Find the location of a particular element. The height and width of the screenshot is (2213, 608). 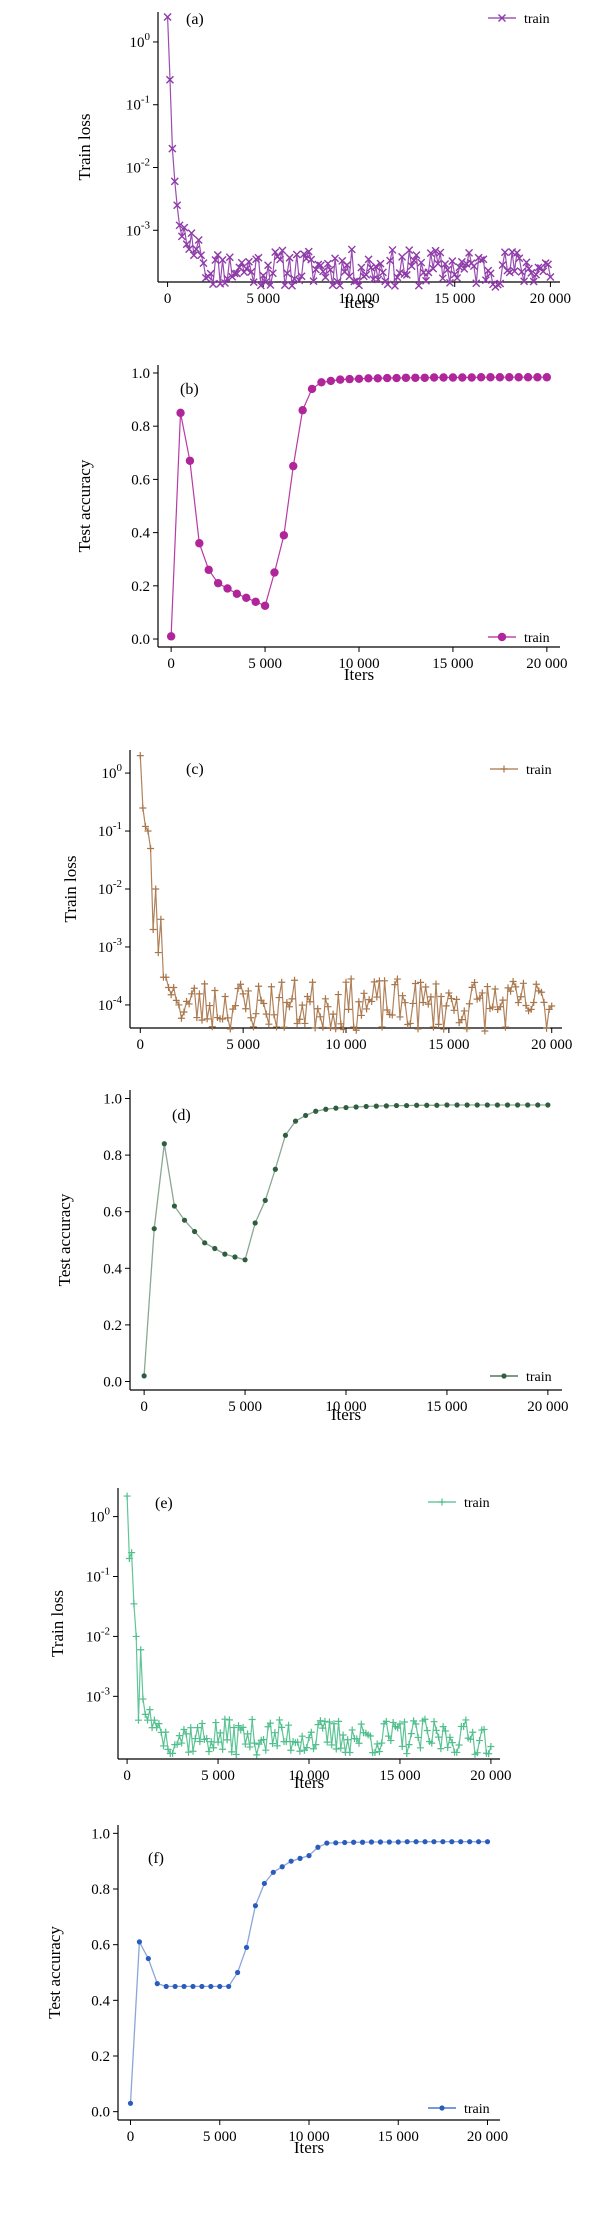

y-tick-label: 10⁻¹ is located at coordinates (110, 830).